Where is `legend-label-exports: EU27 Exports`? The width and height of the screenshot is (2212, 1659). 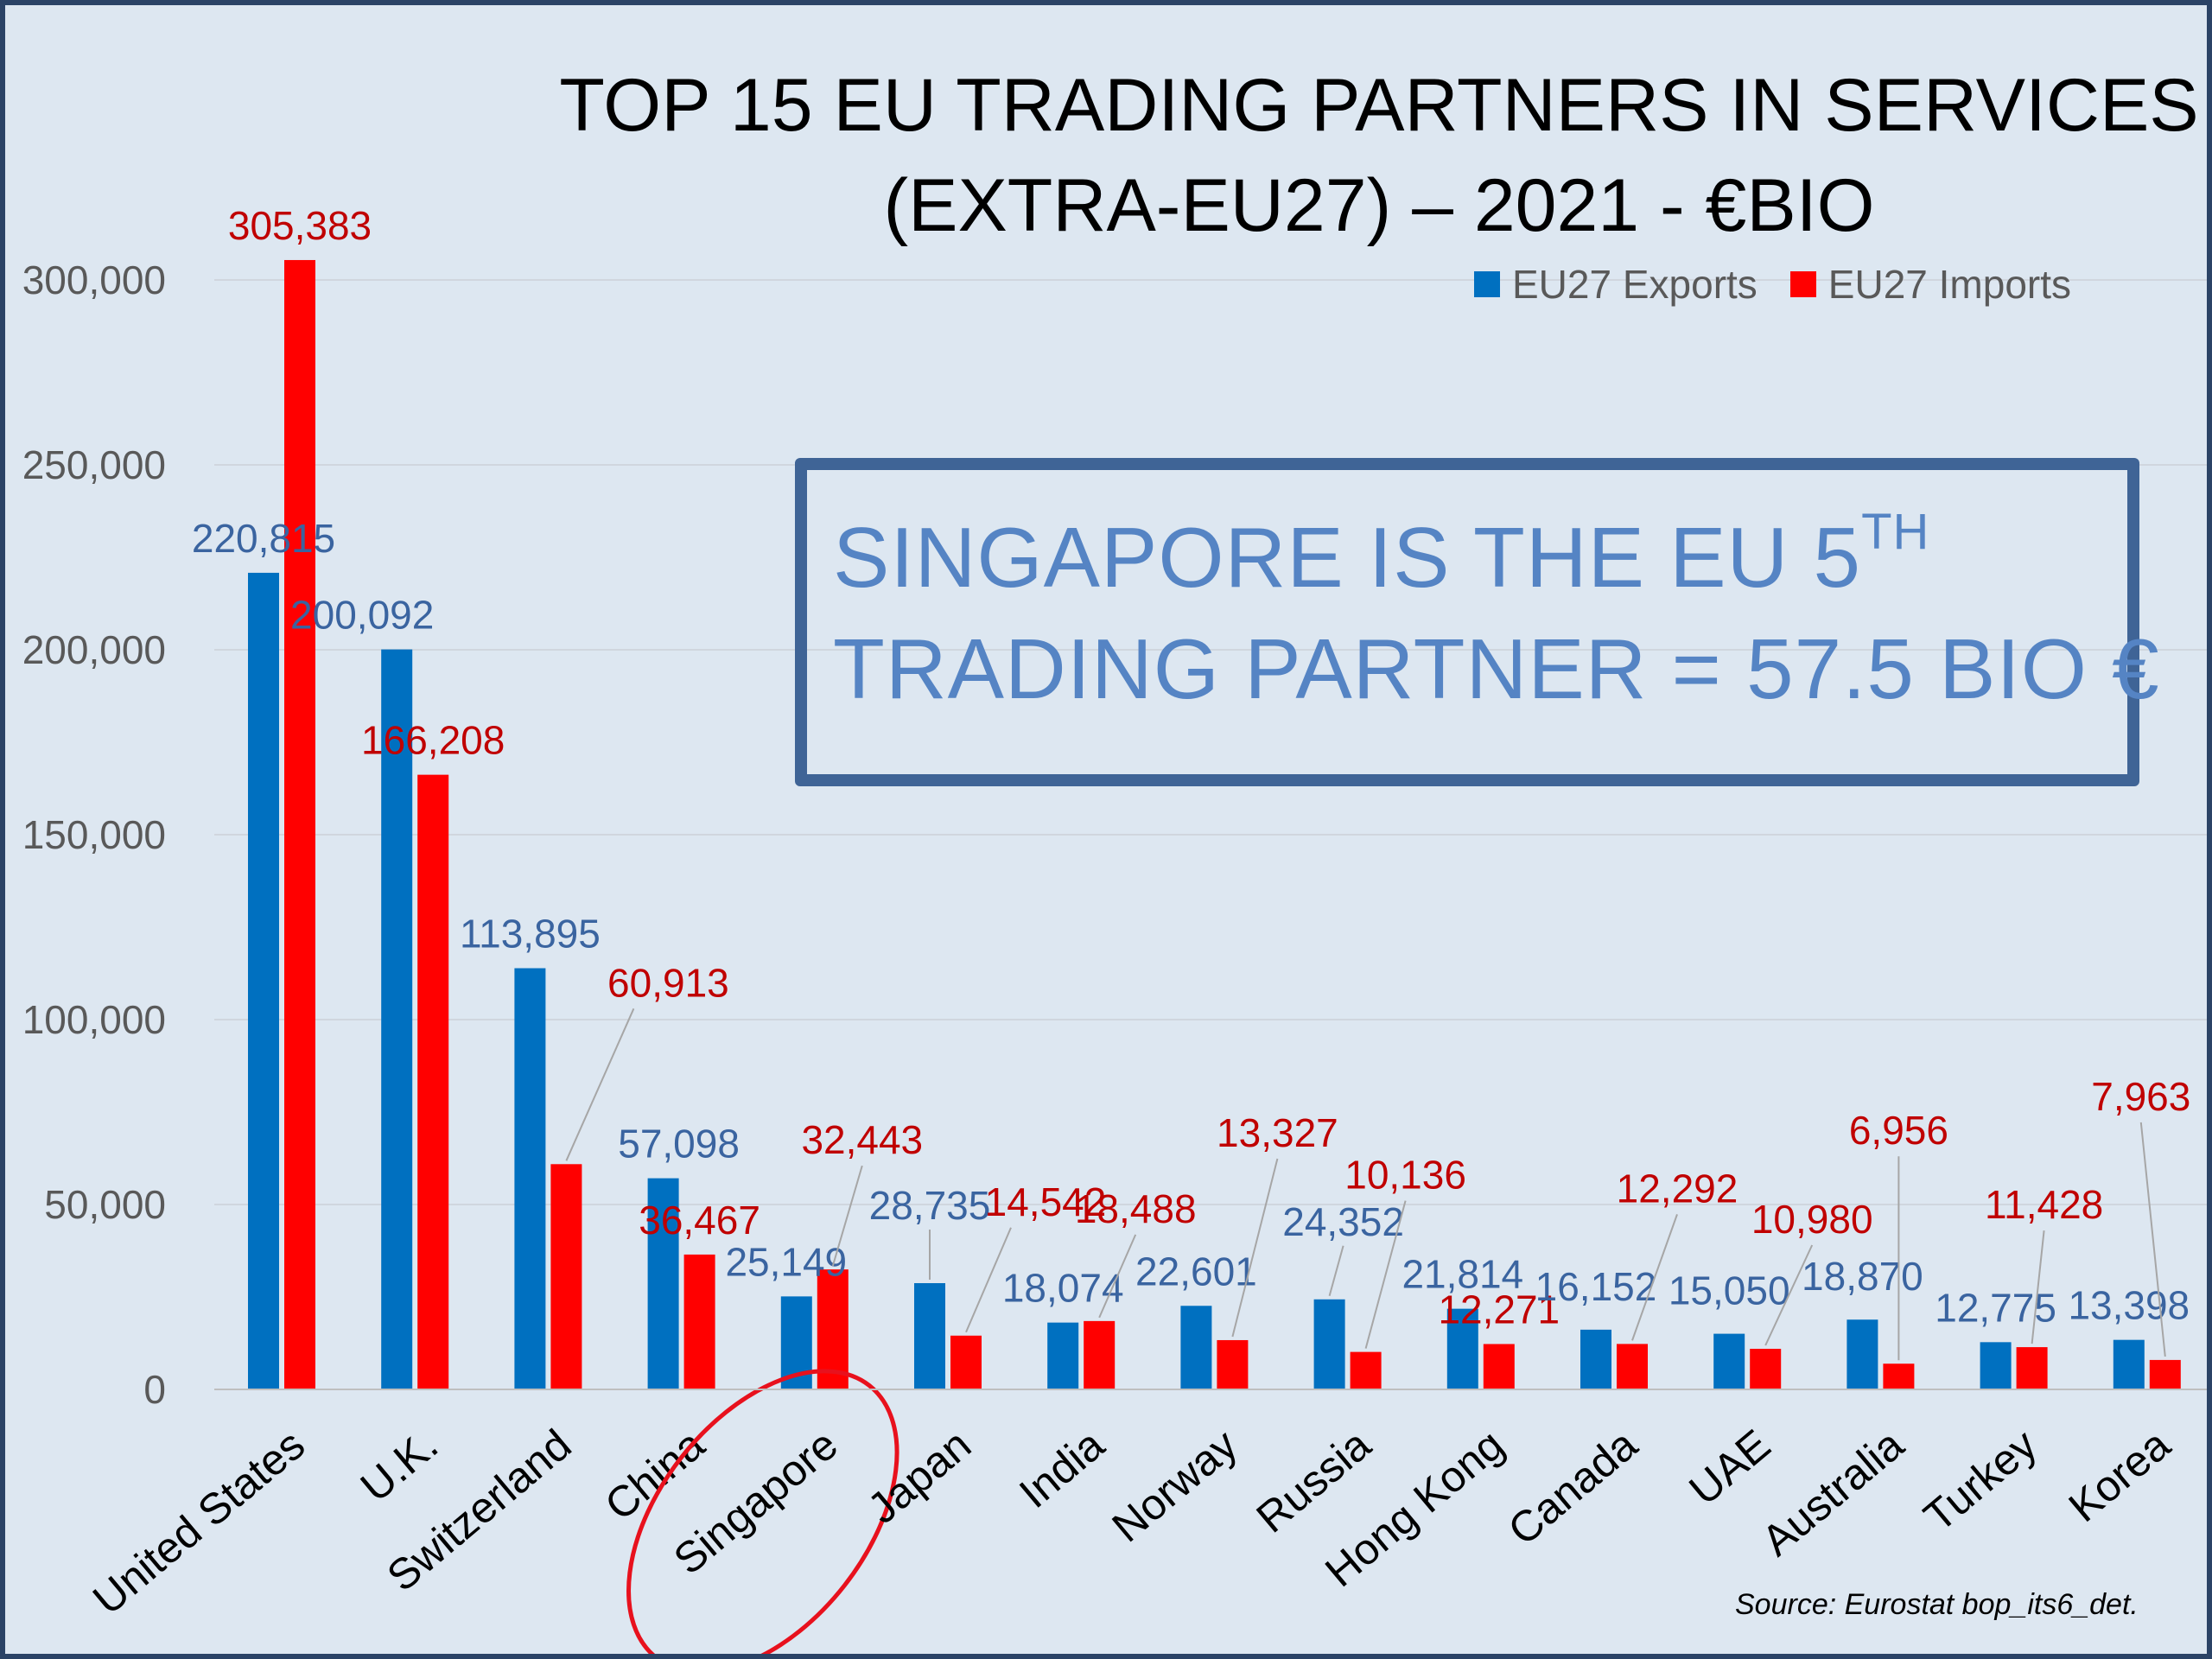 legend-label-exports: EU27 Exports is located at coordinates (1635, 284).